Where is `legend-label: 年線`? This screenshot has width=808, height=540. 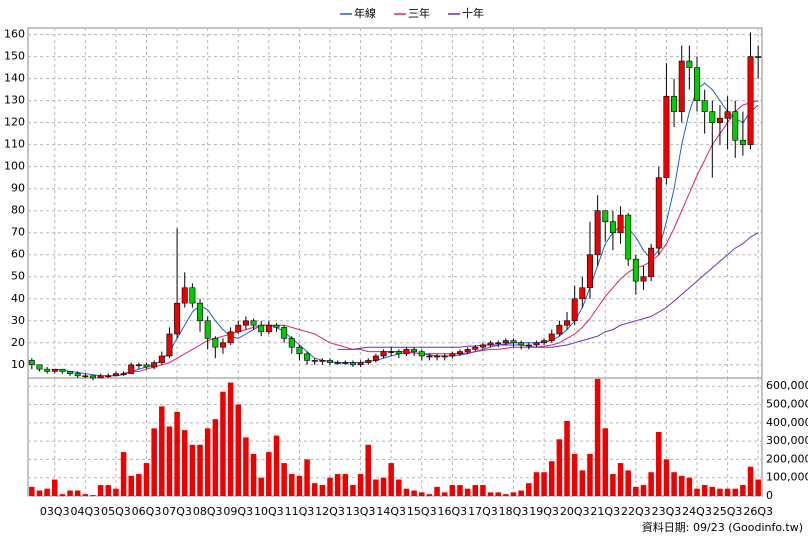
legend-label: 年線 is located at coordinates (365, 13).